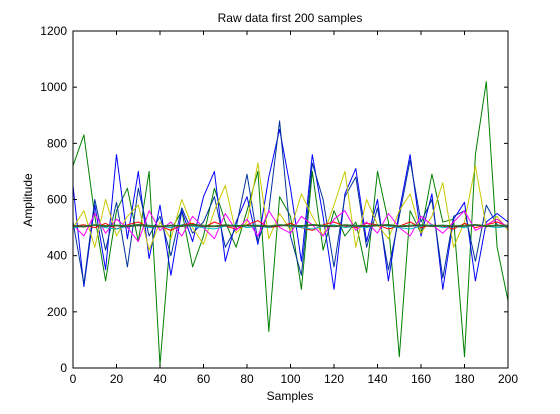 The width and height of the screenshot is (560, 414). I want to click on x-axis-label: Samples, so click(290, 396).